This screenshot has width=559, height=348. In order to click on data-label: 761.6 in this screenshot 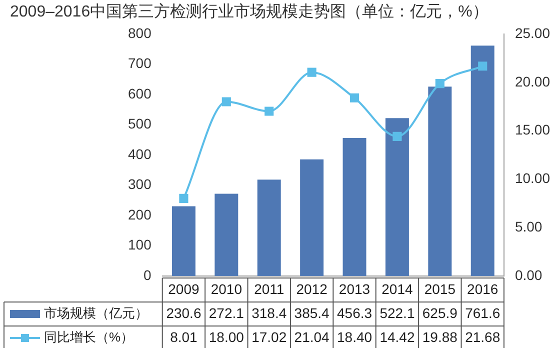, I will do `click(482, 312)`.